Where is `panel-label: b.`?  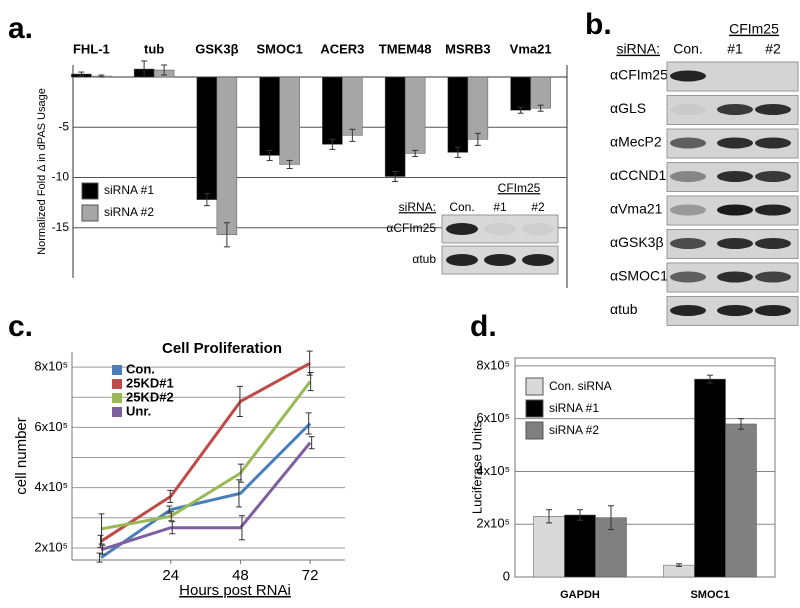 panel-label: b. is located at coordinates (598, 24).